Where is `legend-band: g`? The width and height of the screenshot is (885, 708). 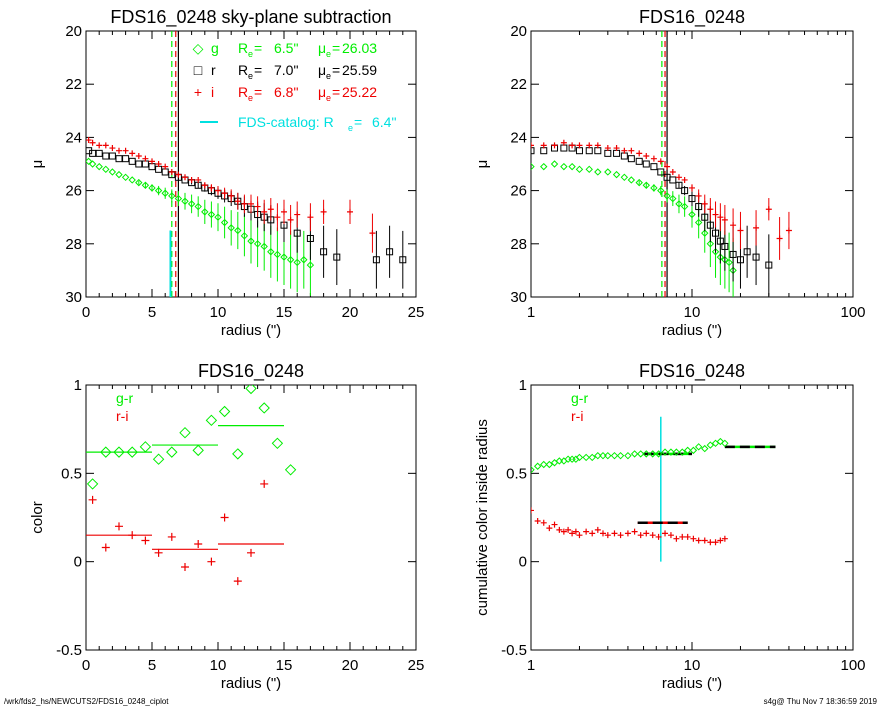 legend-band: g is located at coordinates (215, 48).